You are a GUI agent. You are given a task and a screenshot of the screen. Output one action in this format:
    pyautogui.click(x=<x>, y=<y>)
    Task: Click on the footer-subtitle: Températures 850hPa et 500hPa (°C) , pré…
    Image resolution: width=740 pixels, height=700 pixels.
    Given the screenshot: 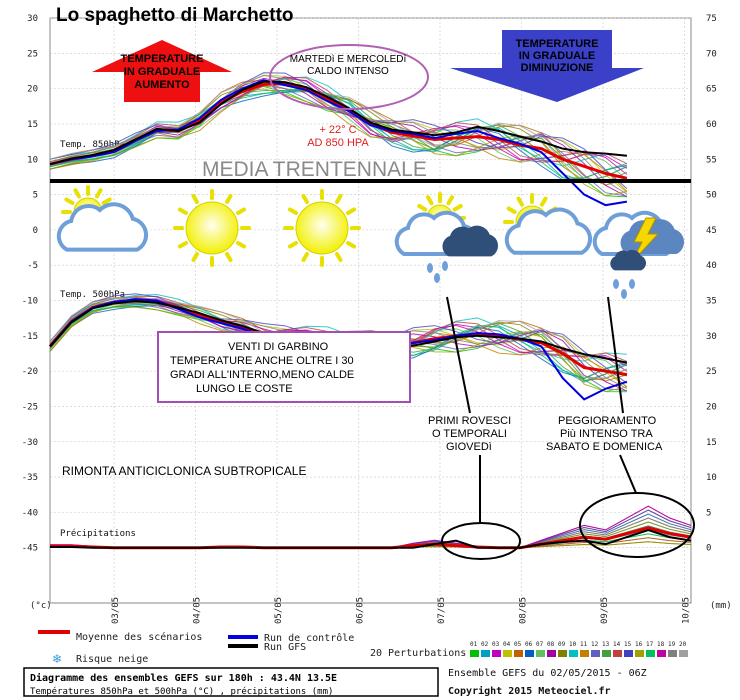 What is the action you would take?
    pyautogui.click(x=181, y=691)
    